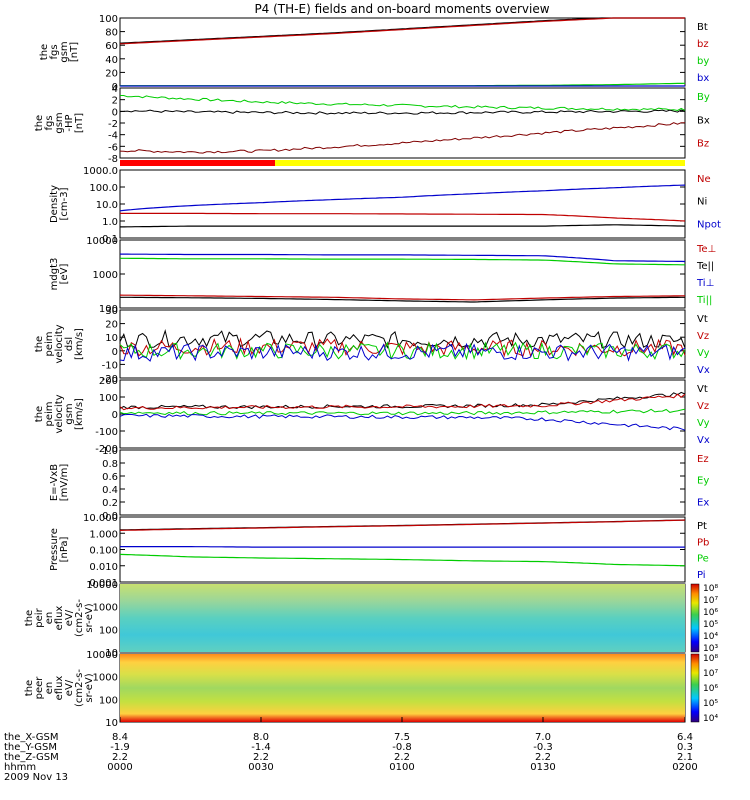 This screenshot has width=750, height=800. Describe the element at coordinates (54, 274) in the screenshot. I see `ylabel-line: mdgt3` at that location.